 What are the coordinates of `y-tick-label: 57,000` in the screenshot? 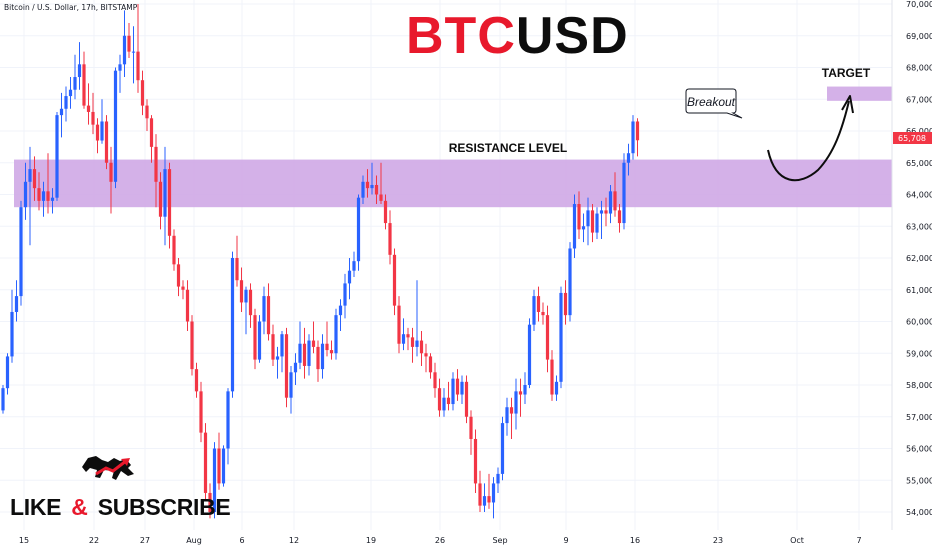 It's located at (919, 417).